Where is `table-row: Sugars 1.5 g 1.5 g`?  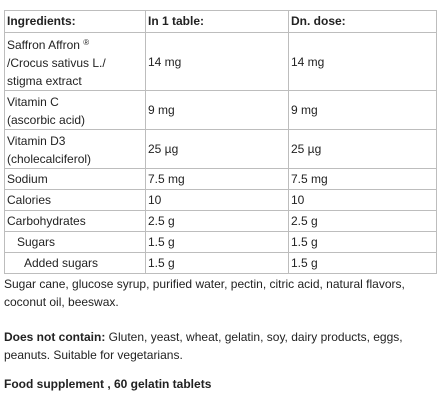
table-row: Sugars 1.5 g 1.5 g is located at coordinates (220, 242).